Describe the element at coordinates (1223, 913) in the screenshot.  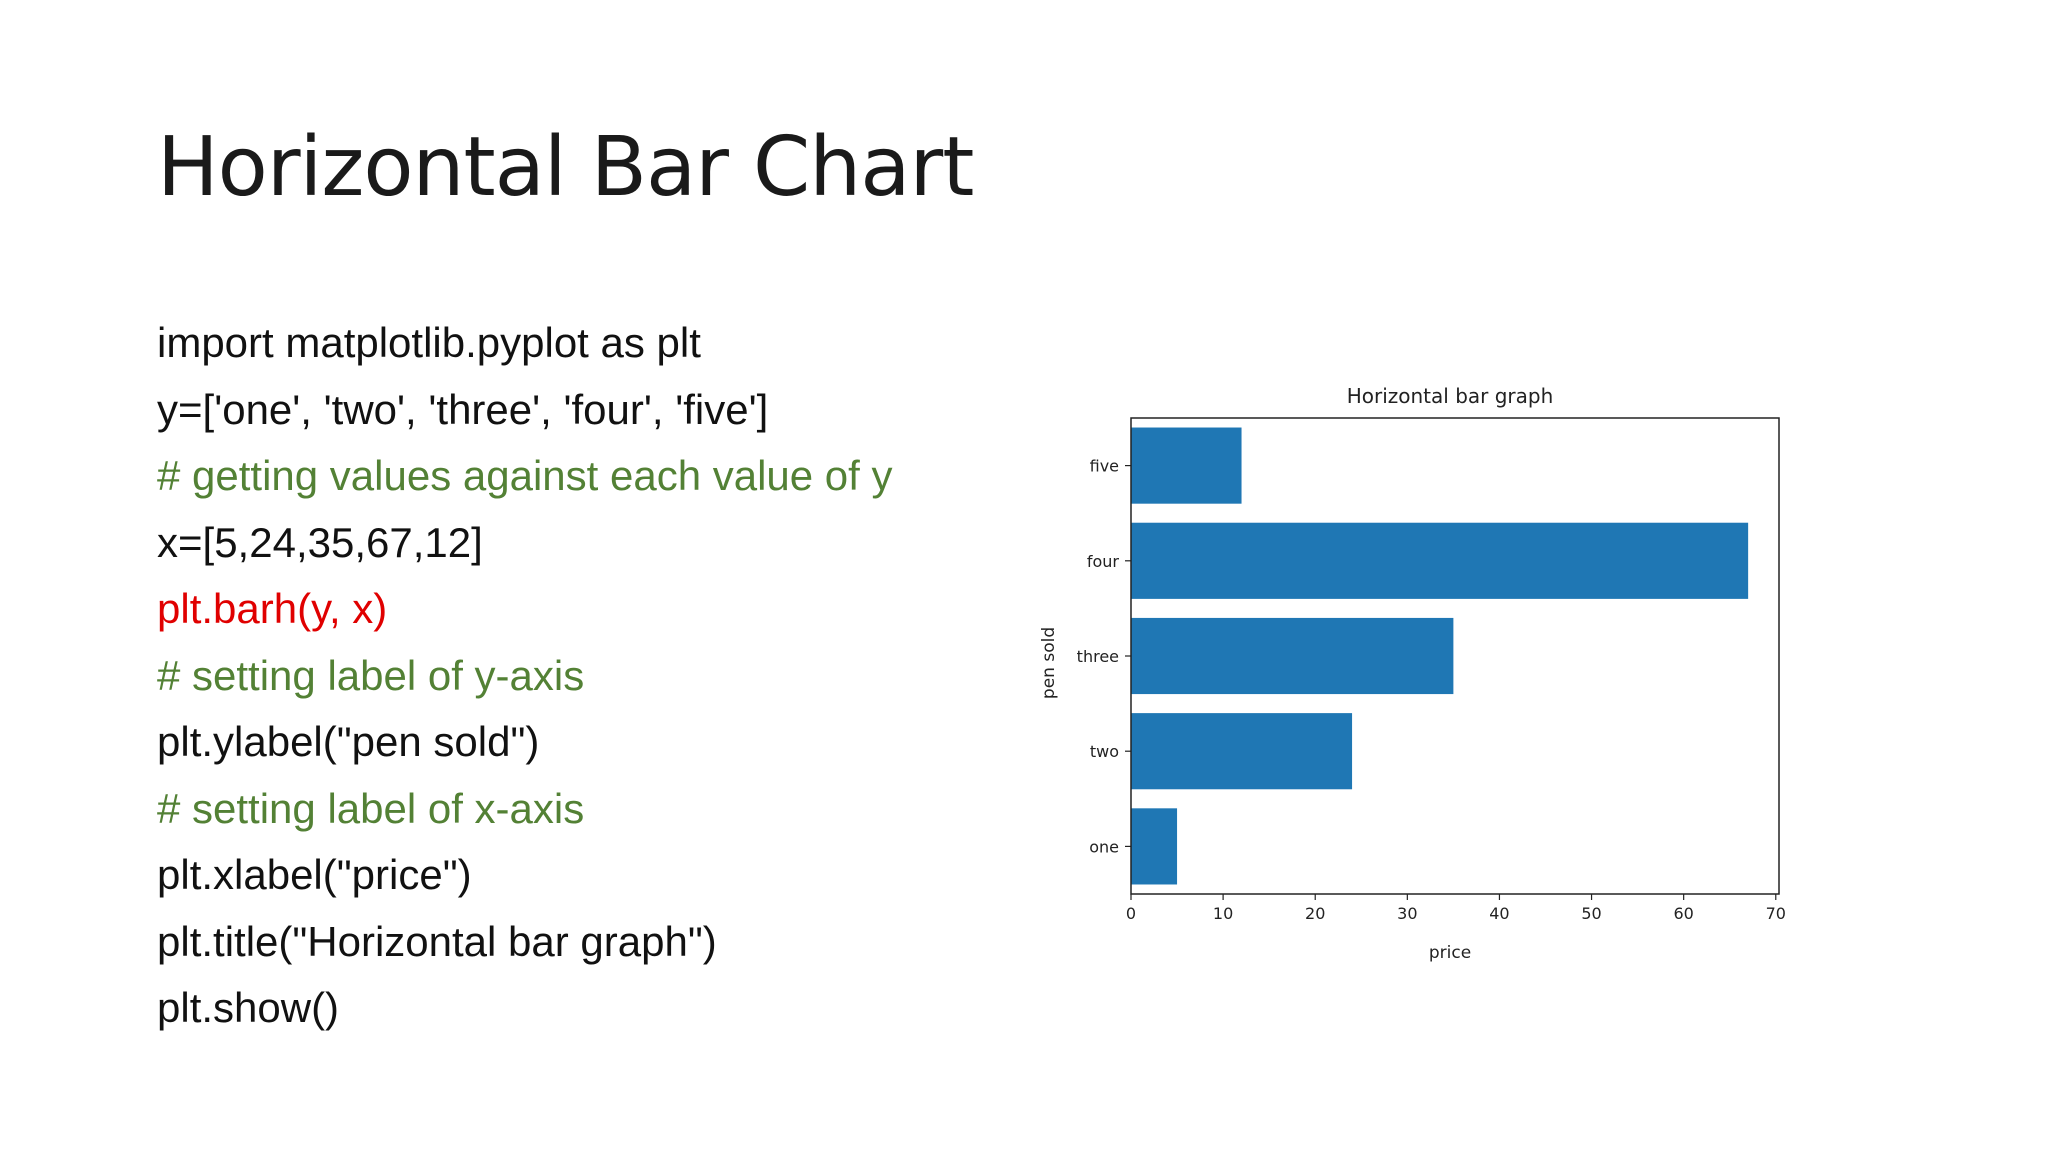
I see `x-tick-label: 10` at that location.